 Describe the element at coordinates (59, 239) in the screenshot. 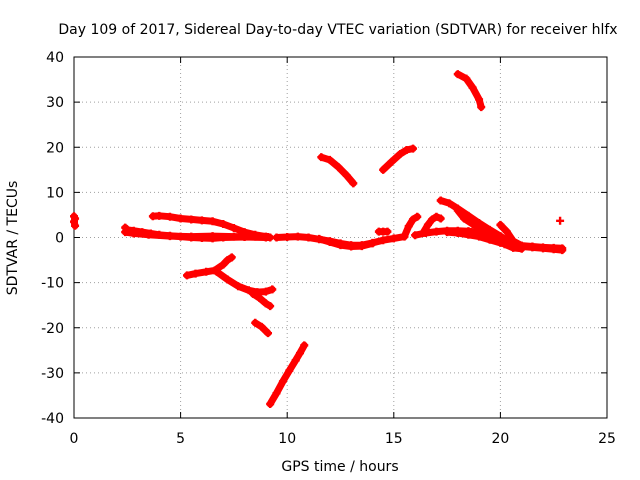

I see `y-tick-label: 0` at that location.